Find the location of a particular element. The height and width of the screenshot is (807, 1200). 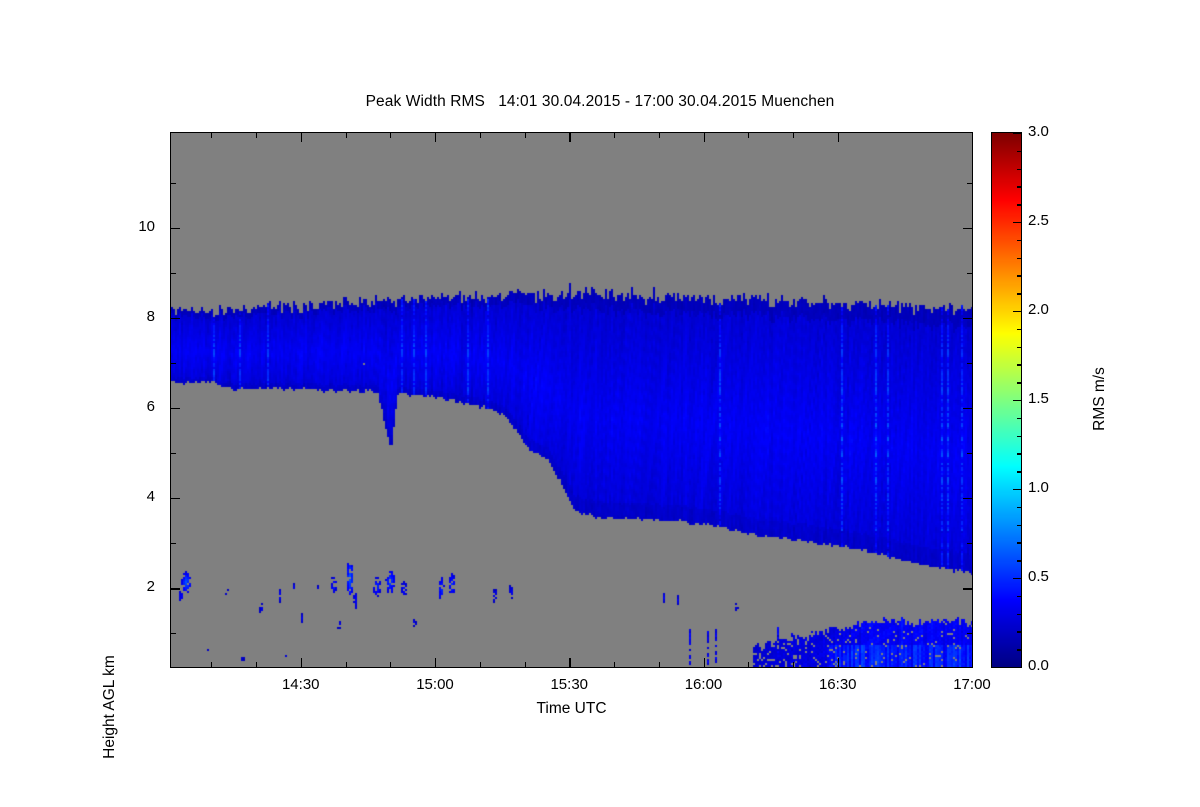

colorbar-tick-label: 1.0 is located at coordinates (1038, 487).